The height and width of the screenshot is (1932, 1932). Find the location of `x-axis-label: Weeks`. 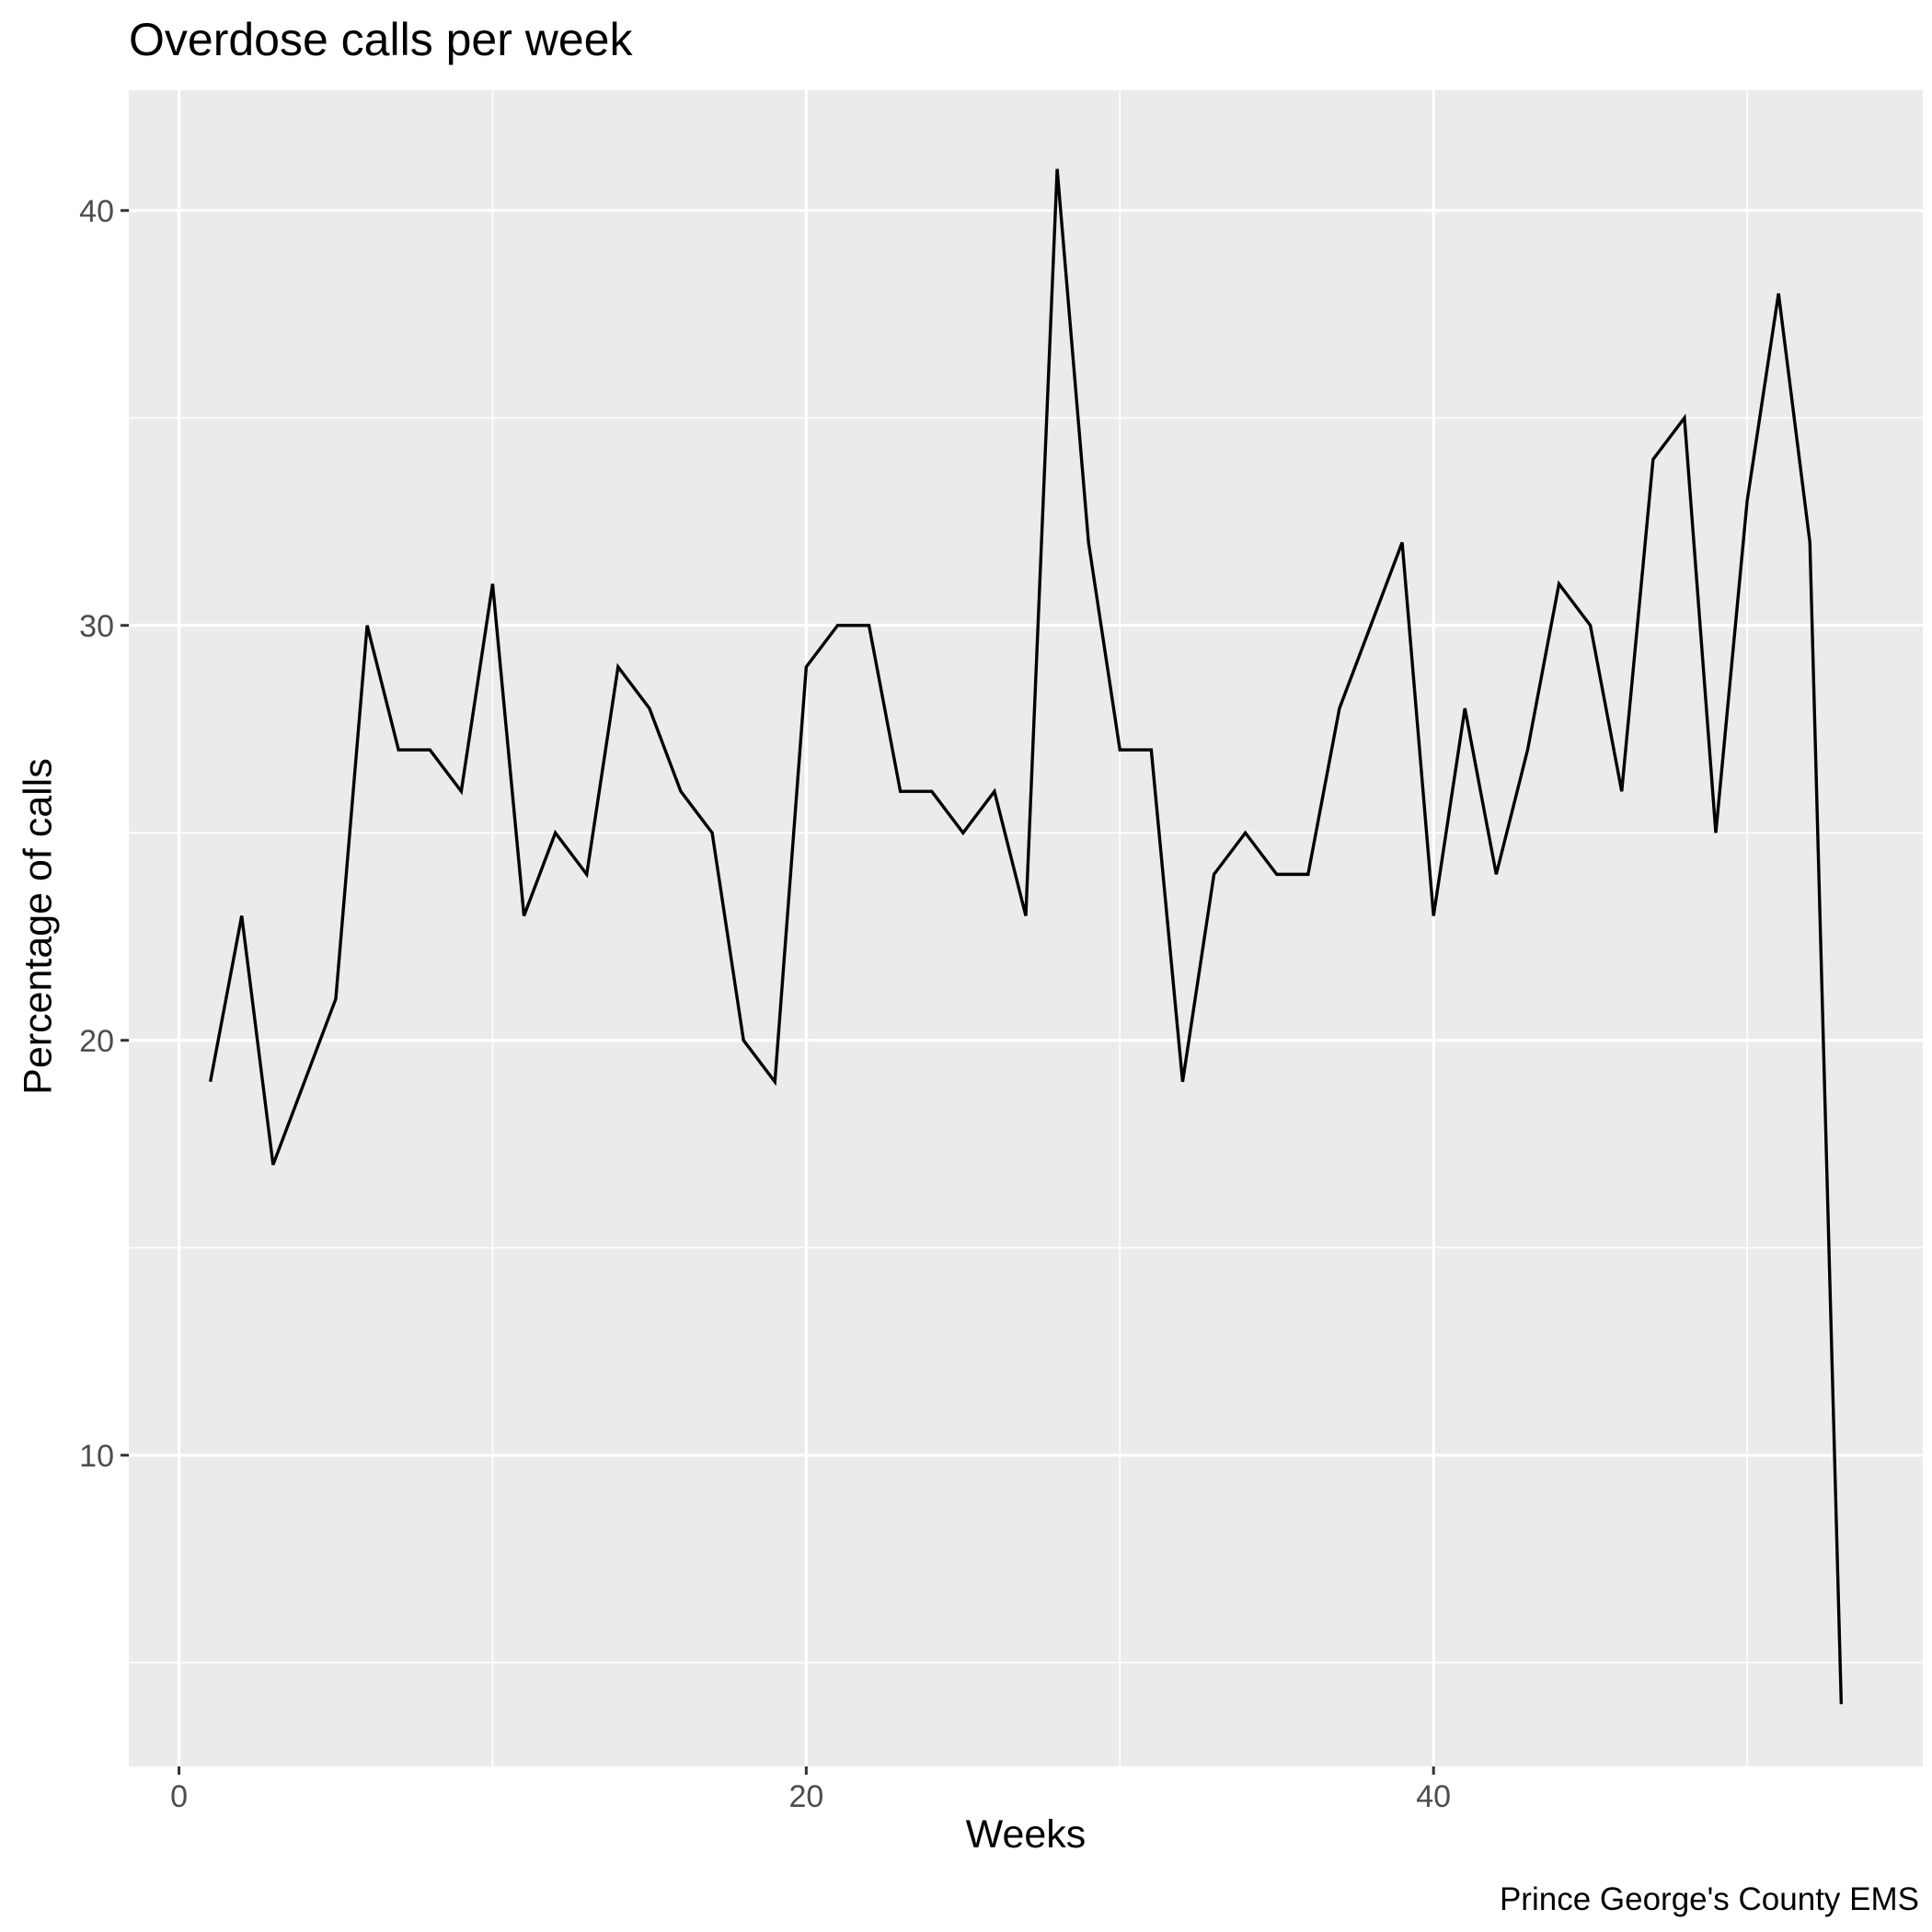

x-axis-label: Weeks is located at coordinates (1026, 1834).